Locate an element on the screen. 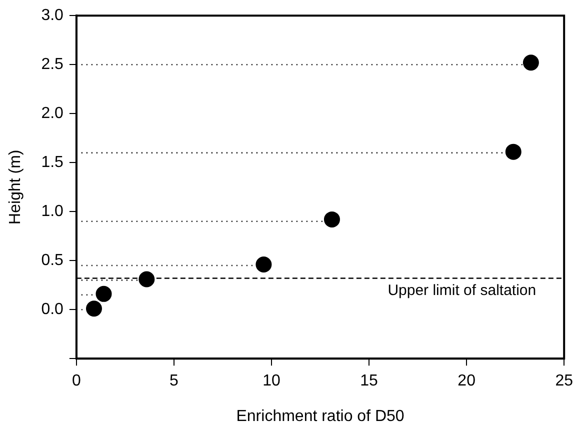 The height and width of the screenshot is (434, 579). x-tick-label: 15 is located at coordinates (369, 381).